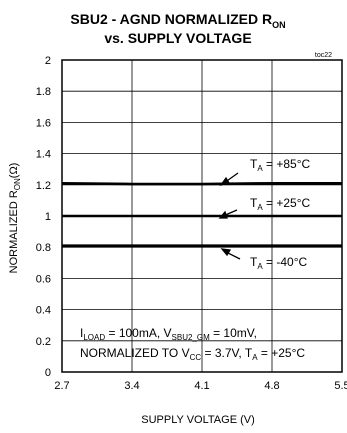 This screenshot has height=433, width=347. Describe the element at coordinates (43, 217) in the screenshot. I see `y-tick-labels: 0 0.2 0.4 0.6 0.8 1 1.2 1.4 1.6 1.8 2` at that location.